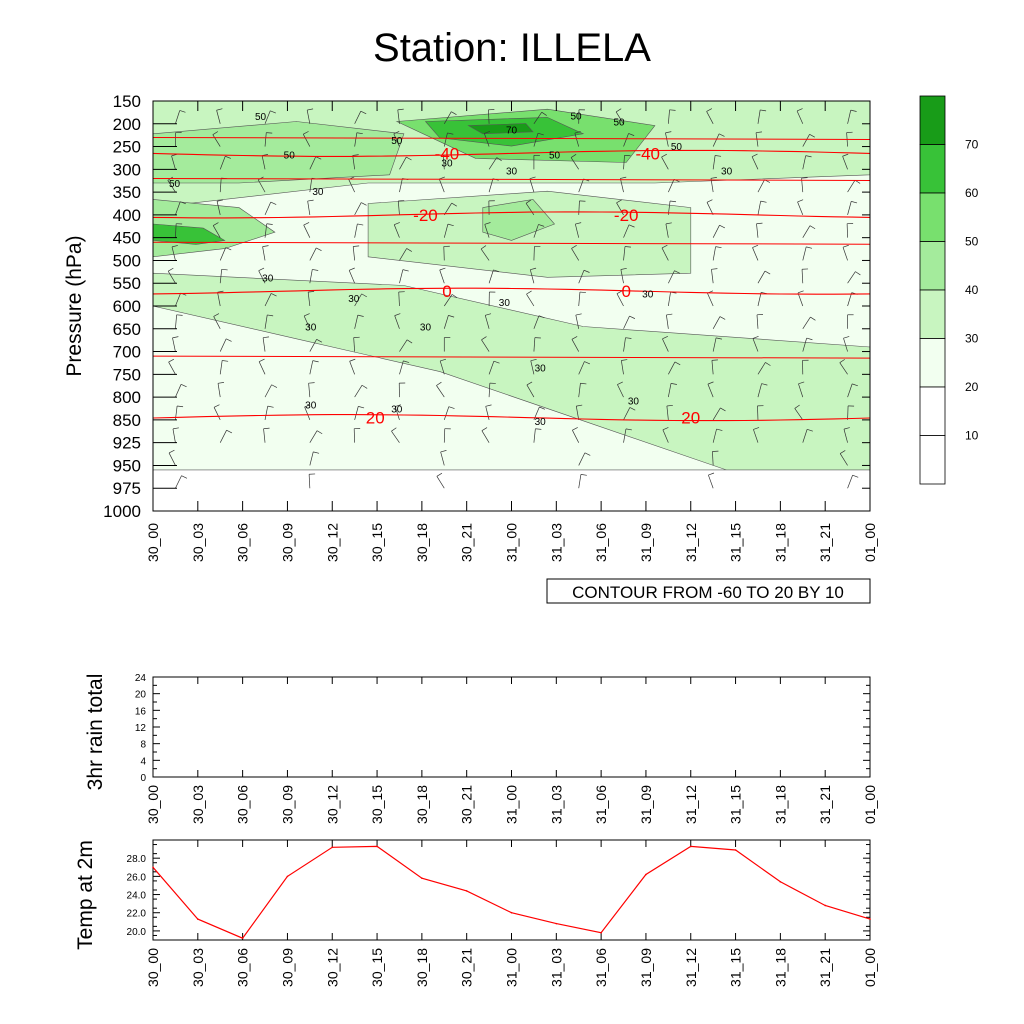 The height and width of the screenshot is (1024, 1024). What do you see at coordinates (691, 804) in the screenshot?
I see `x-tick-label: 31_12` at bounding box center [691, 804].